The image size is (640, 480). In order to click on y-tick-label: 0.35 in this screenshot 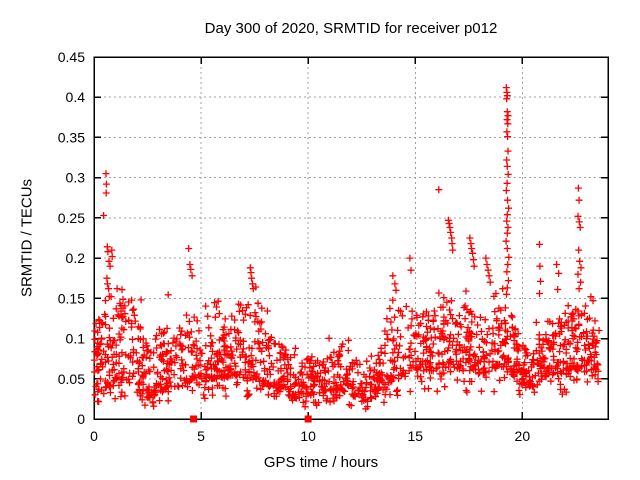, I will do `click(71, 137)`.